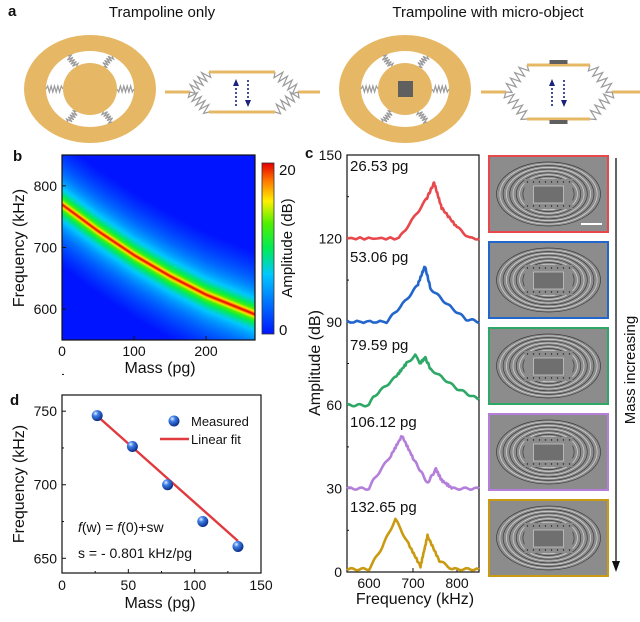  Describe the element at coordinates (46, 411) in the screenshot. I see `y-tick-label: 750` at that location.